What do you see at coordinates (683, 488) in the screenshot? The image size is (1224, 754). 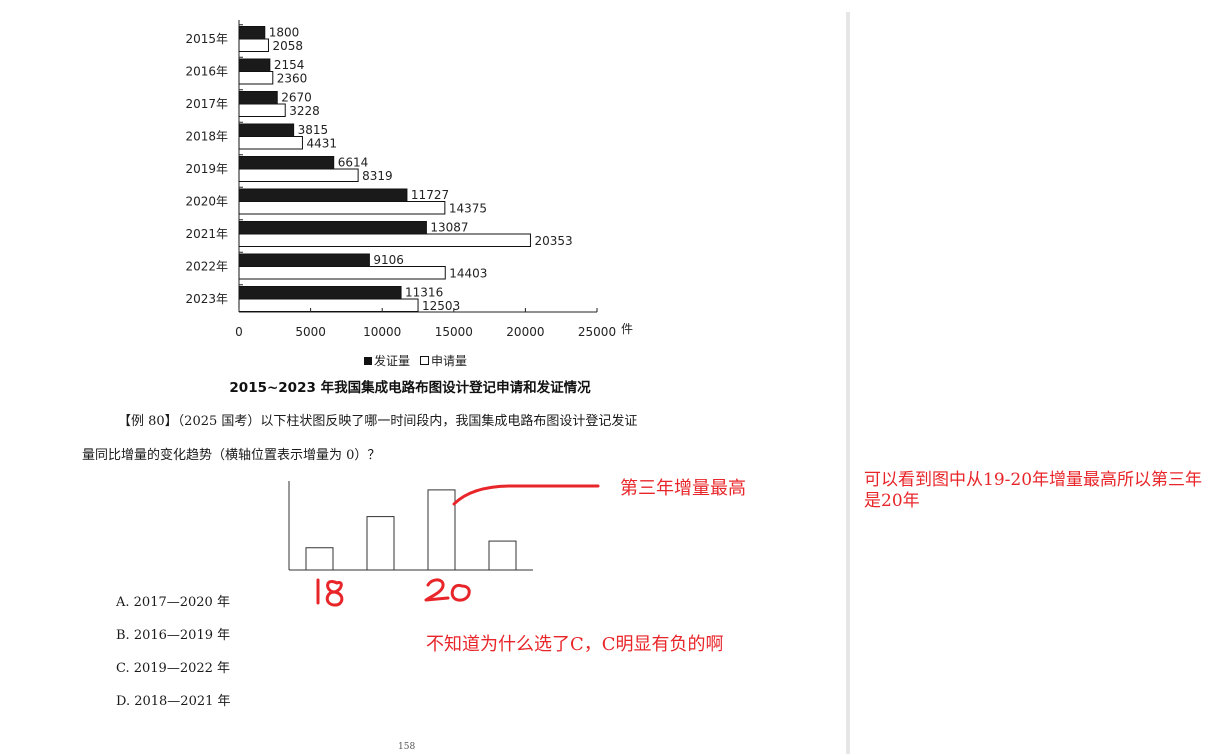 I see `annotation-highest-increase: 第三年增量最高` at bounding box center [683, 488].